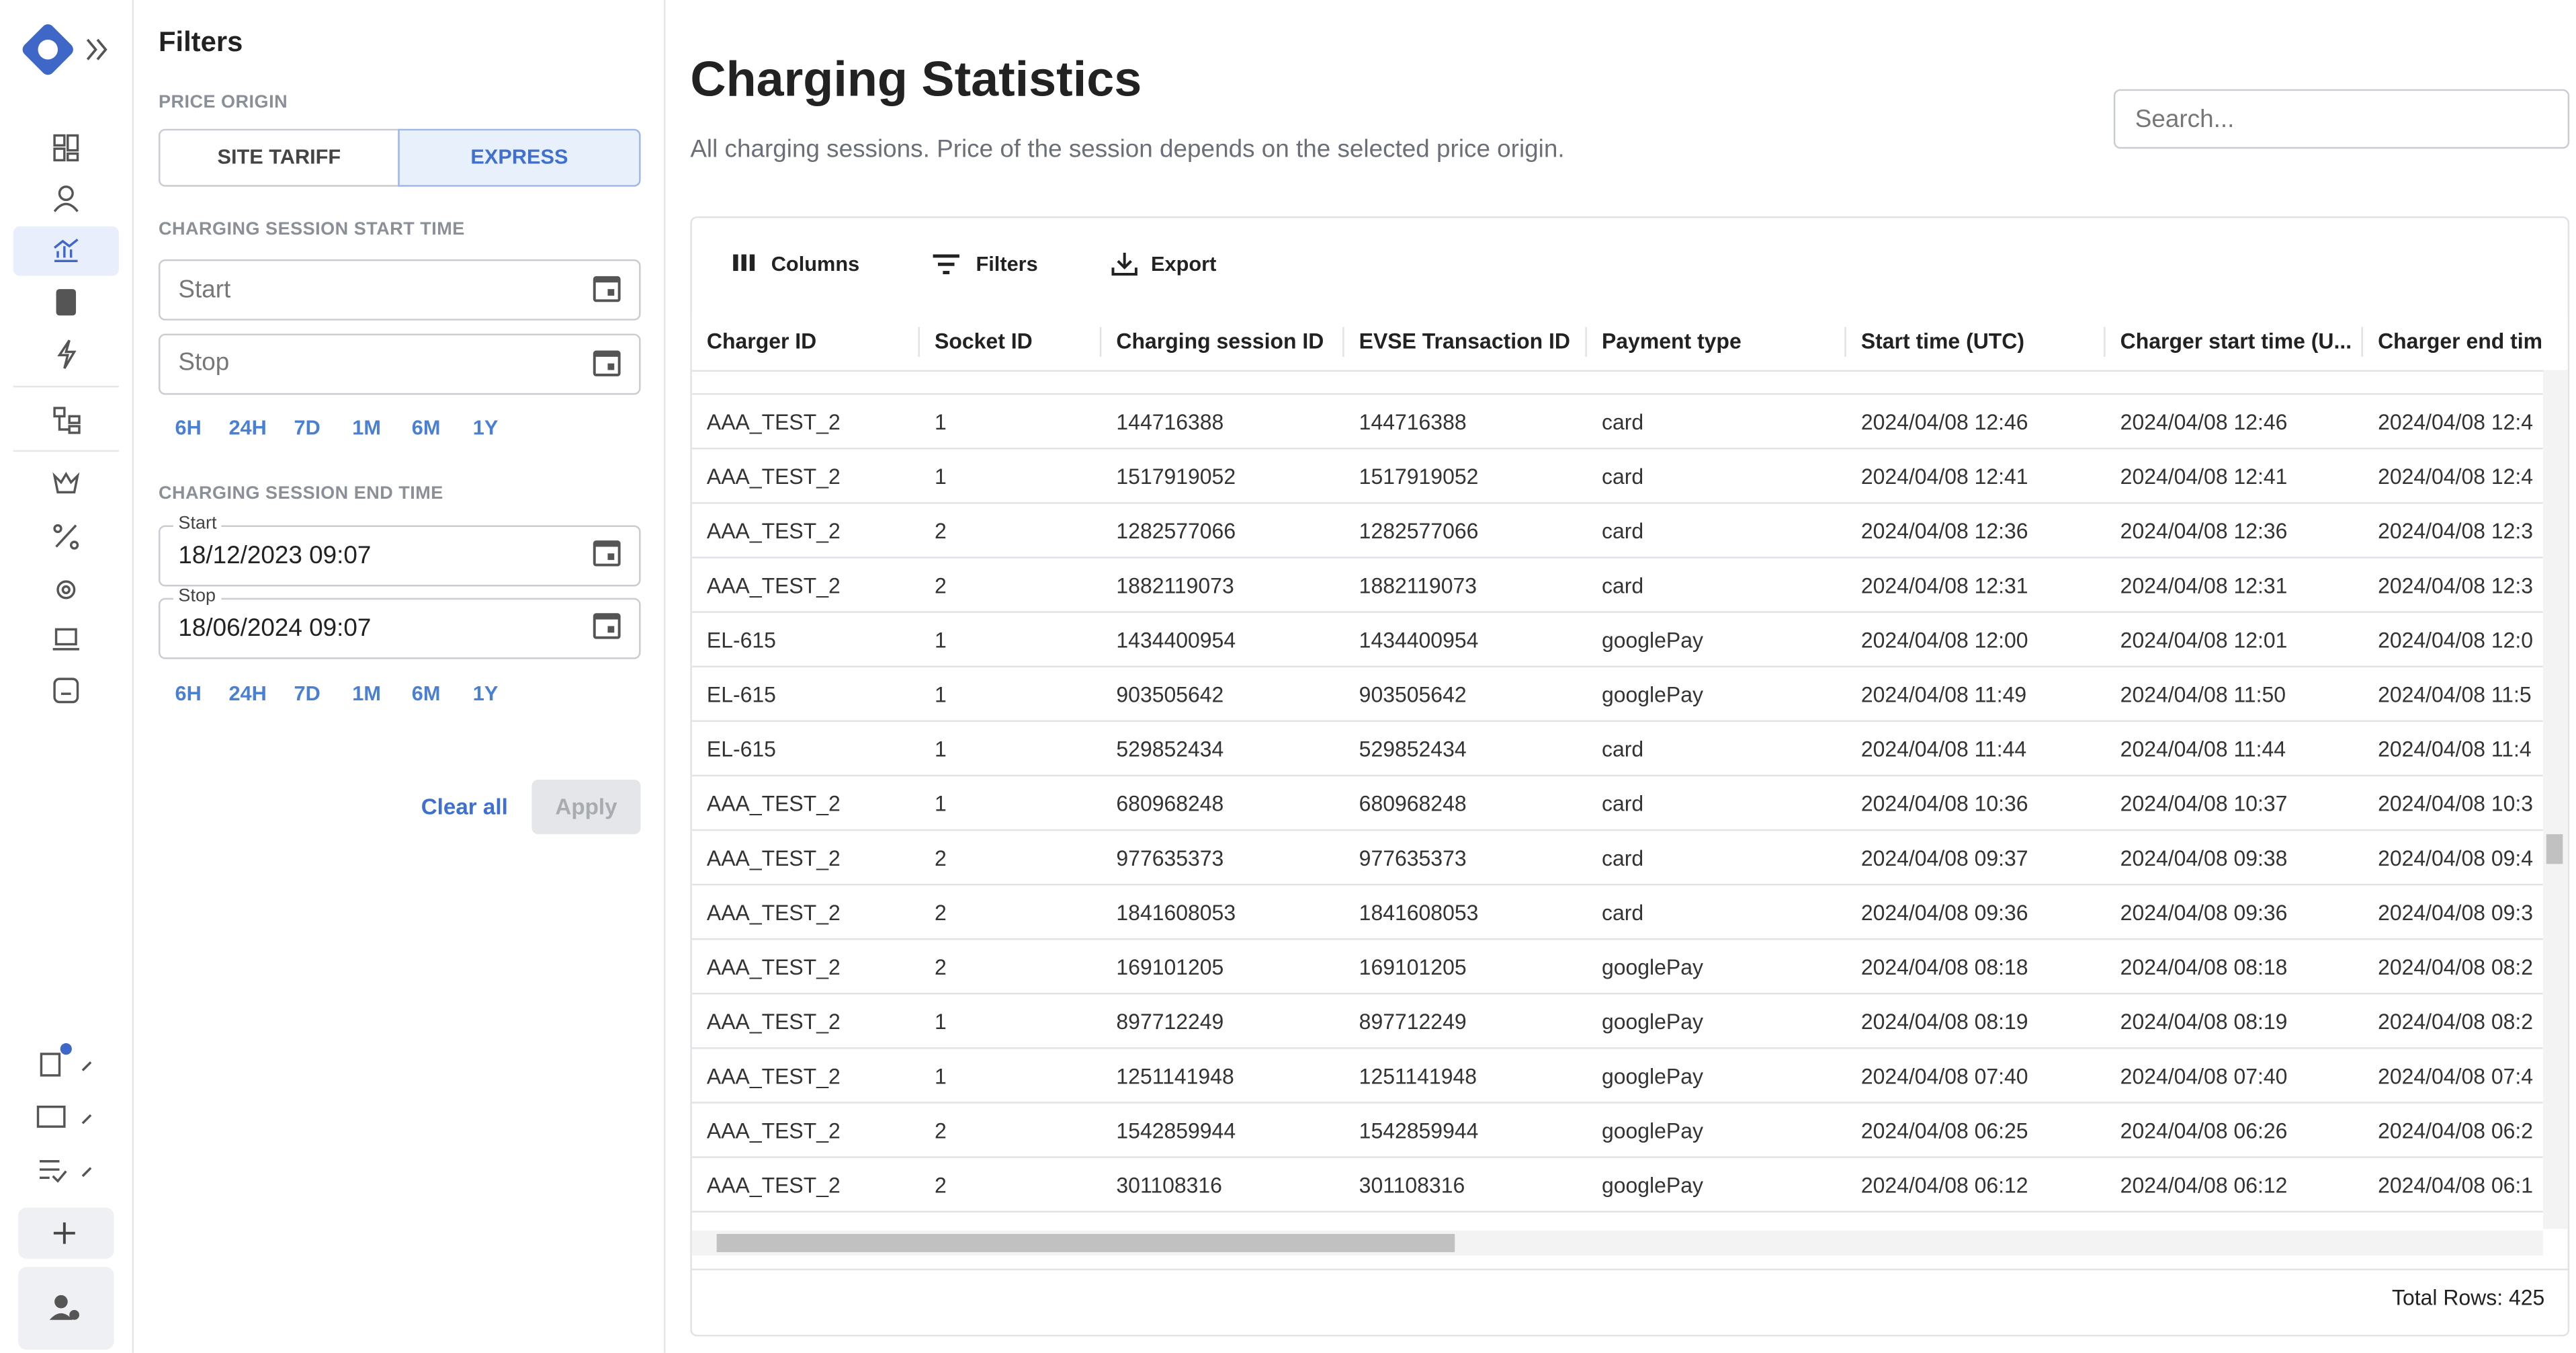 This screenshot has height=1353, width=2576. Describe the element at coordinates (519, 157) in the screenshot. I see `toggle-option-selected: EXPRESS` at that location.